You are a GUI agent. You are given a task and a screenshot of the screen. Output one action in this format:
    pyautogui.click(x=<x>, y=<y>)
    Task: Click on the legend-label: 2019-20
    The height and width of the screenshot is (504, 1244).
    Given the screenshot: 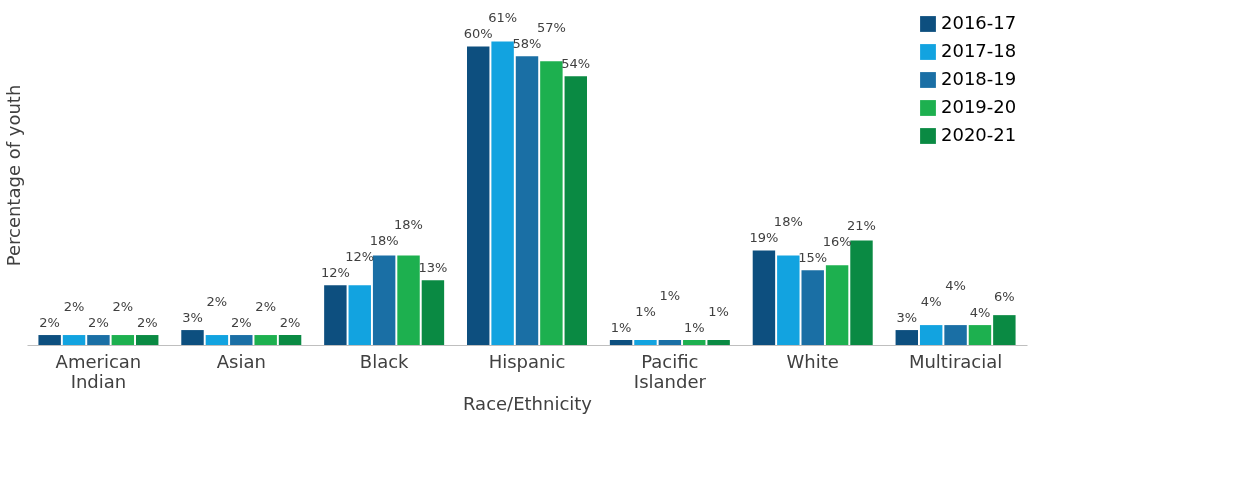 What is the action you would take?
    pyautogui.click(x=979, y=106)
    